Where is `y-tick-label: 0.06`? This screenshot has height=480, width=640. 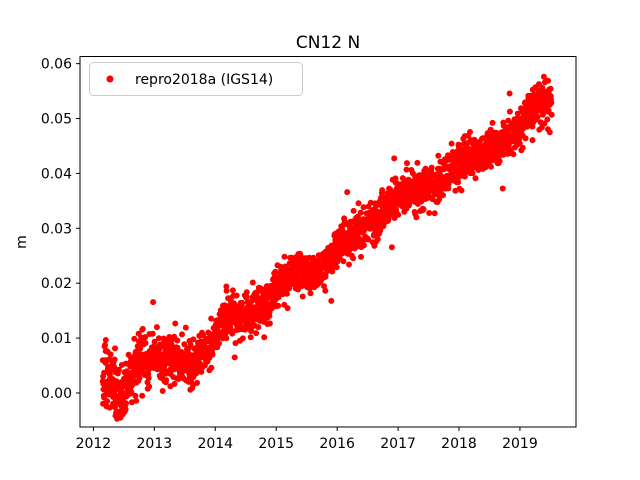 y-tick-label: 0.06 is located at coordinates (56, 65).